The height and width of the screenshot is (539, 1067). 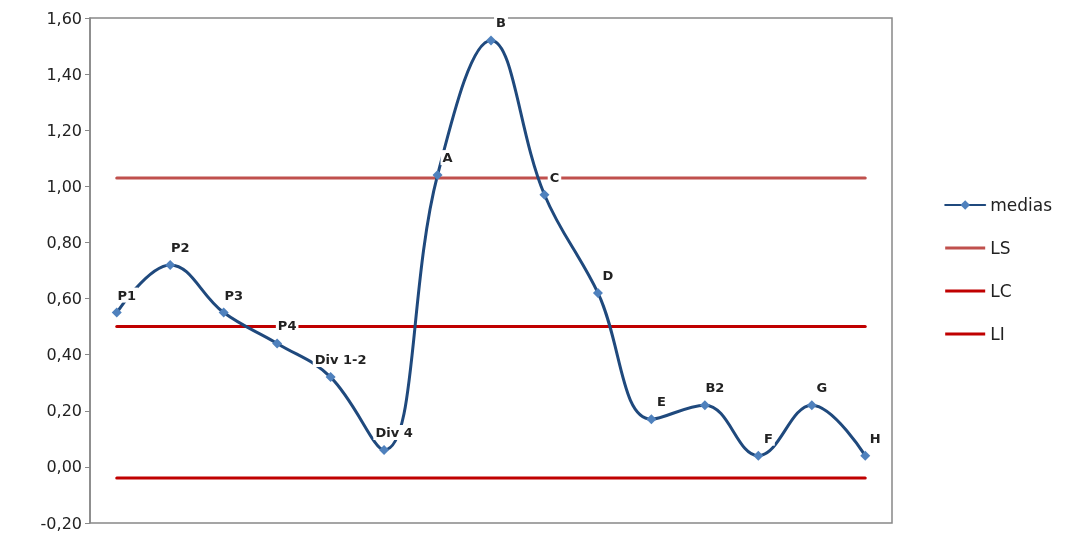 What do you see at coordinates (64, 74) in the screenshot?
I see `y-tick-label: 1,40` at bounding box center [64, 74].